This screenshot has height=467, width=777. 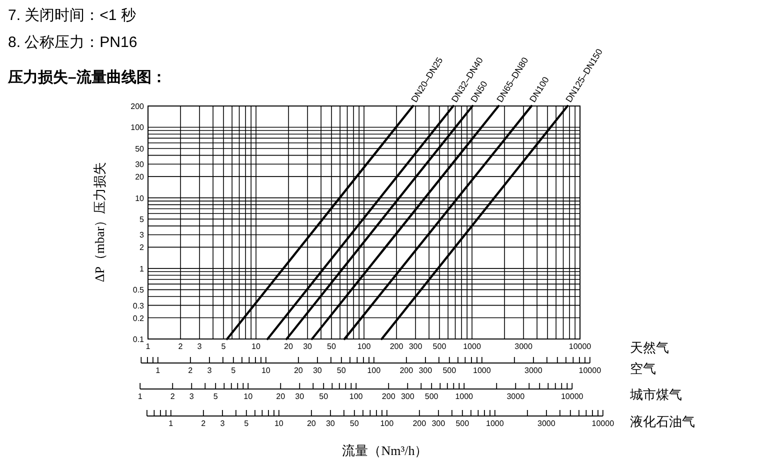 I want to click on y-tick-label: 0.1, so click(x=138, y=339).